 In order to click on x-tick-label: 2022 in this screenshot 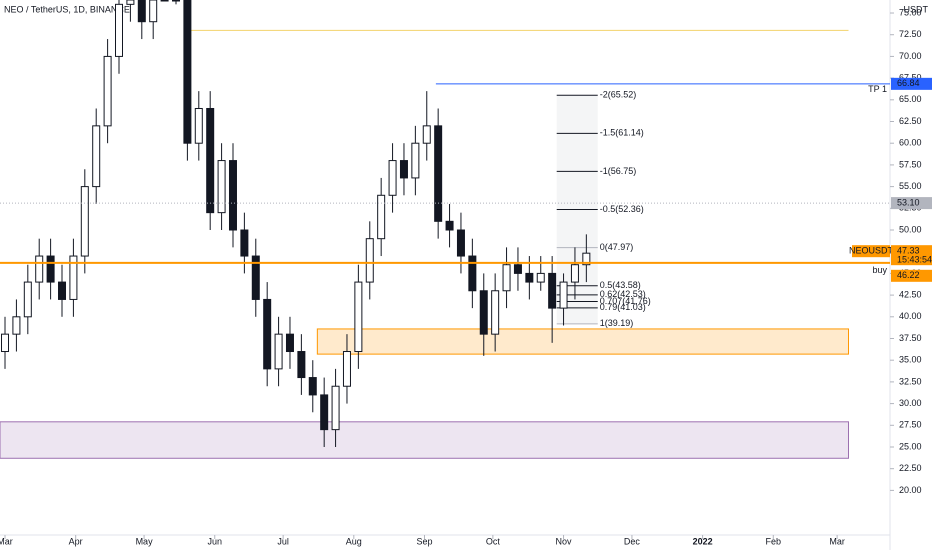, I will do `click(703, 541)`.